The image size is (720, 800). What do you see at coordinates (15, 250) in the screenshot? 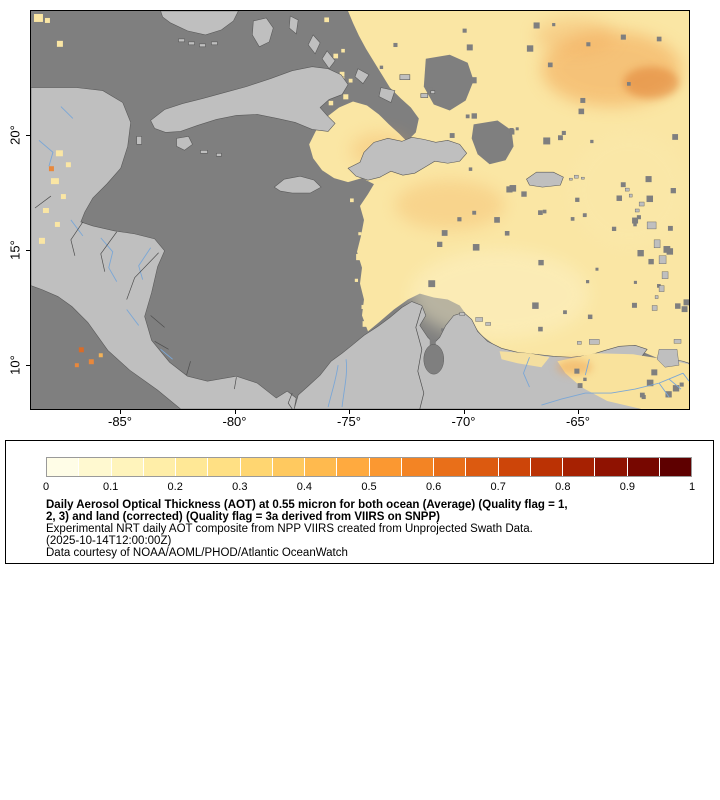
I see `y-axis-label: 15°` at bounding box center [15, 250].